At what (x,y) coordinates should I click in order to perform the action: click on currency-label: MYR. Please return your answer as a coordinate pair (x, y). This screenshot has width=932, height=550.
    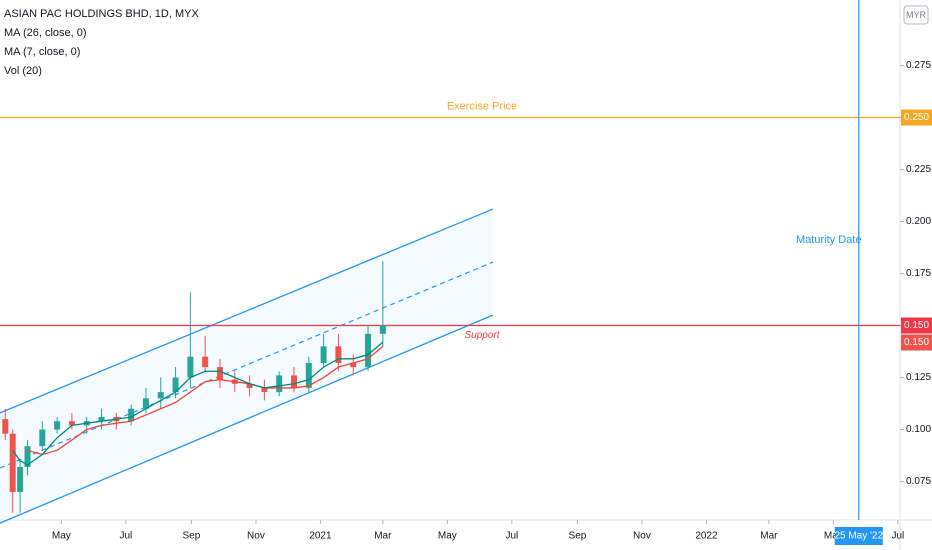
    Looking at the image, I should click on (916, 15).